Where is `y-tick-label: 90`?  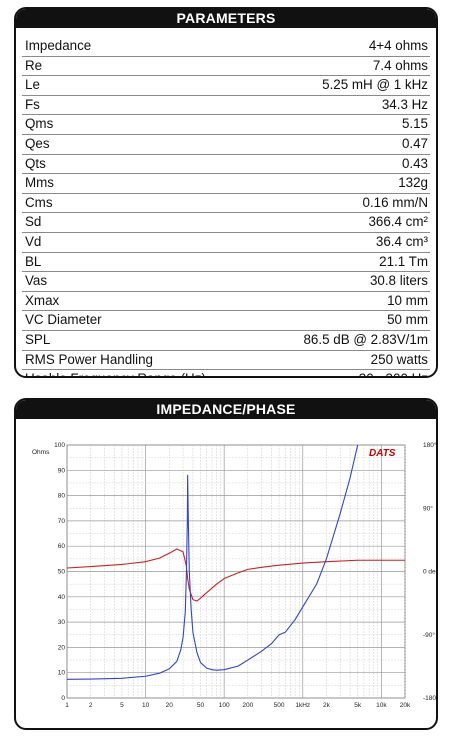 y-tick-label: 90 is located at coordinates (62, 470).